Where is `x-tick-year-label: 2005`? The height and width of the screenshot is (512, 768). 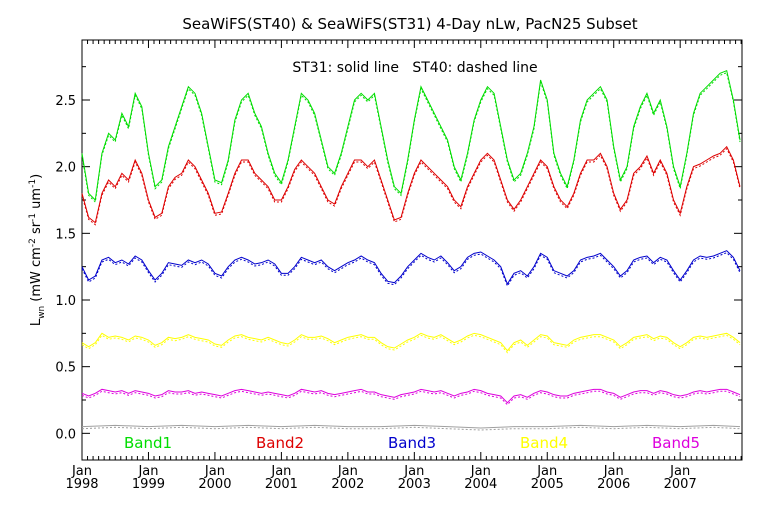
x-tick-year-label: 2005 is located at coordinates (547, 484).